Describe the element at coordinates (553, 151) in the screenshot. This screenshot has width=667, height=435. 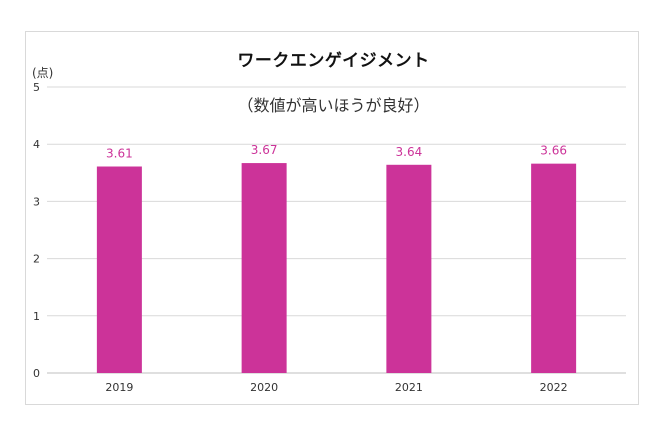
I see `data-label: 3.66` at that location.